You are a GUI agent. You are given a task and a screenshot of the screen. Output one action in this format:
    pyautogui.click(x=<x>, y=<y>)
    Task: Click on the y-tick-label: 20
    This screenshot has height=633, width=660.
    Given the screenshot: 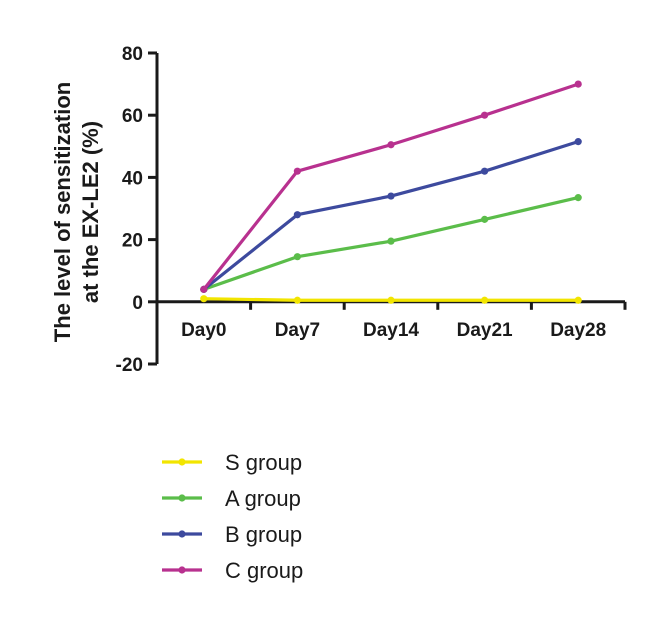 What is the action you would take?
    pyautogui.click(x=132, y=241)
    